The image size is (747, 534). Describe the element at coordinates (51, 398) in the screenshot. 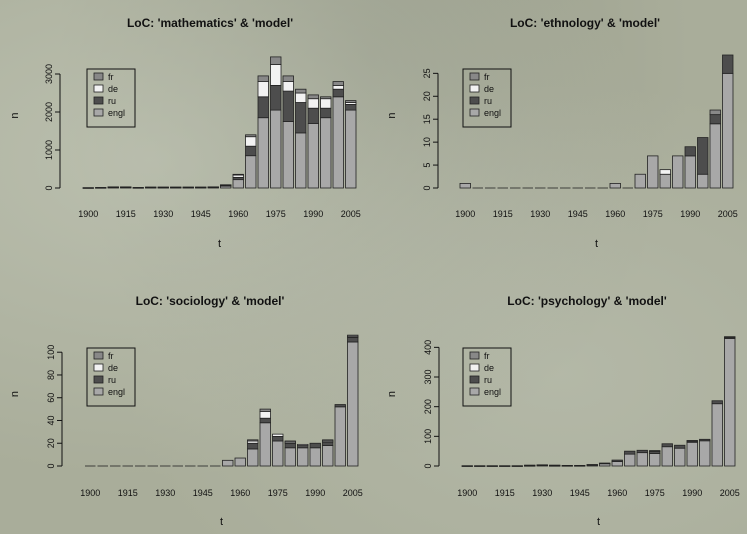

I see `y-tick-label: 60` at that location.